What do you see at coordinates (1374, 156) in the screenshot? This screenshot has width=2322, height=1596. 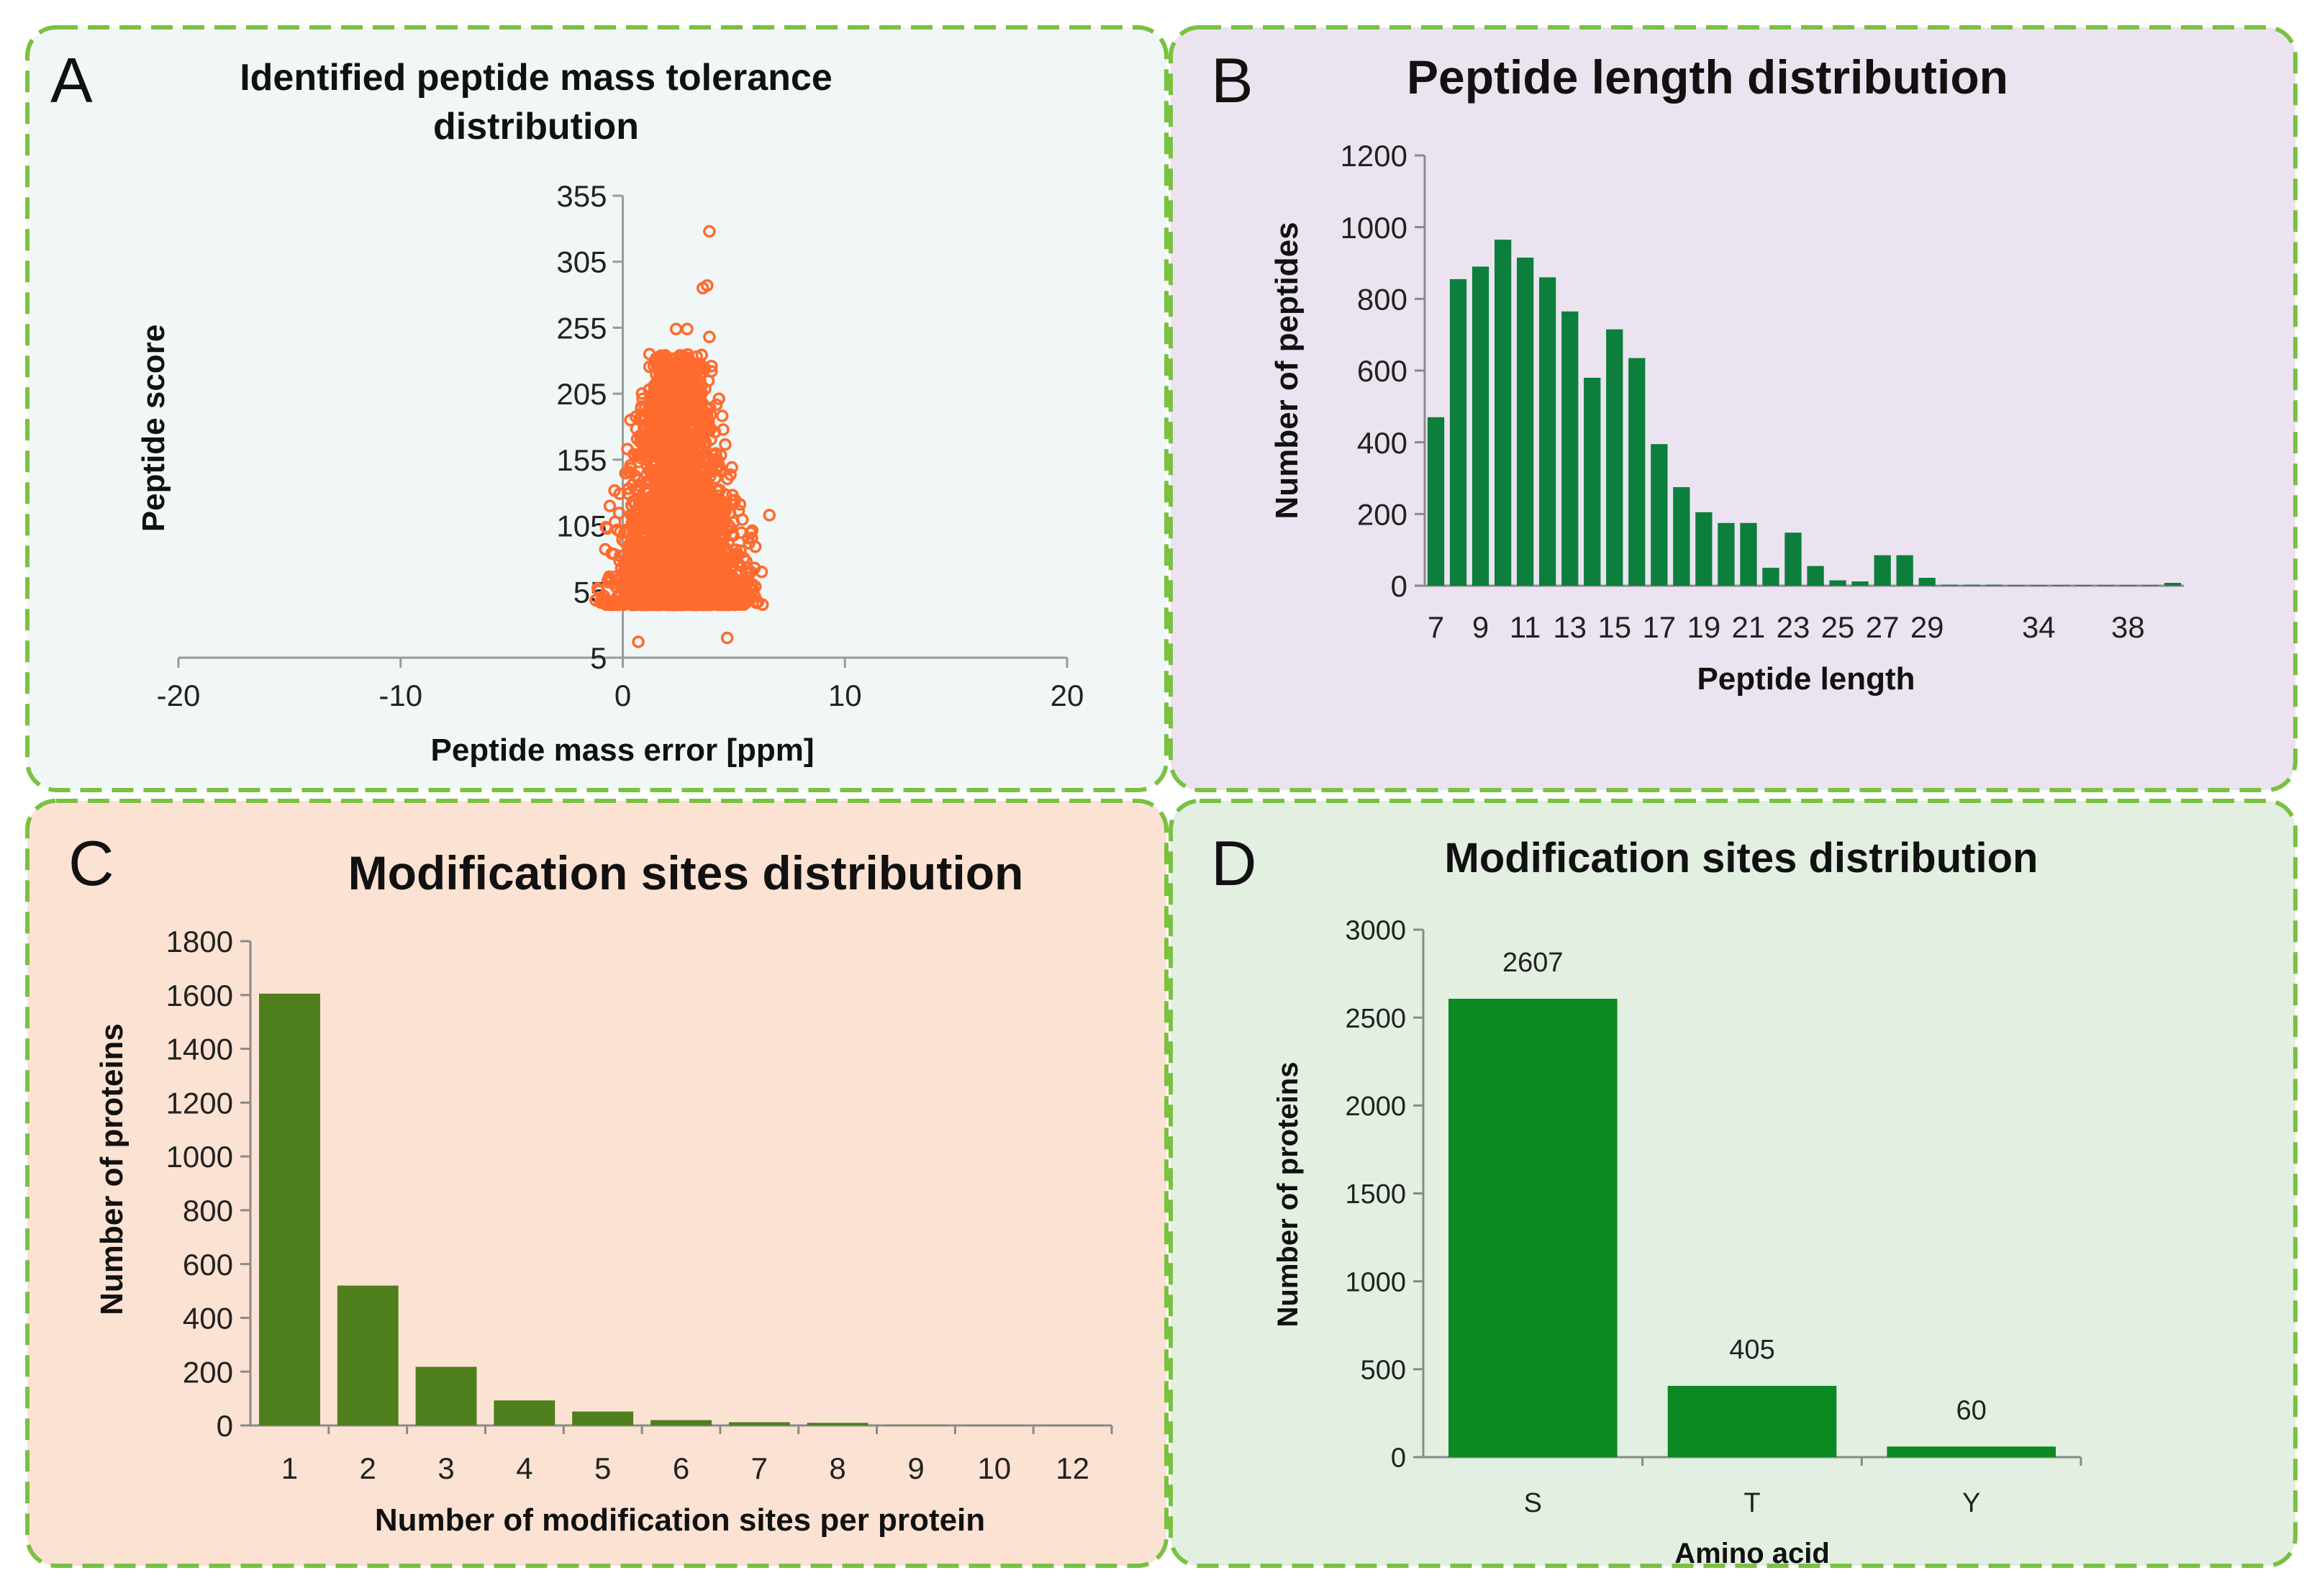 I see `b-y-tick-label: 1200` at bounding box center [1374, 156].